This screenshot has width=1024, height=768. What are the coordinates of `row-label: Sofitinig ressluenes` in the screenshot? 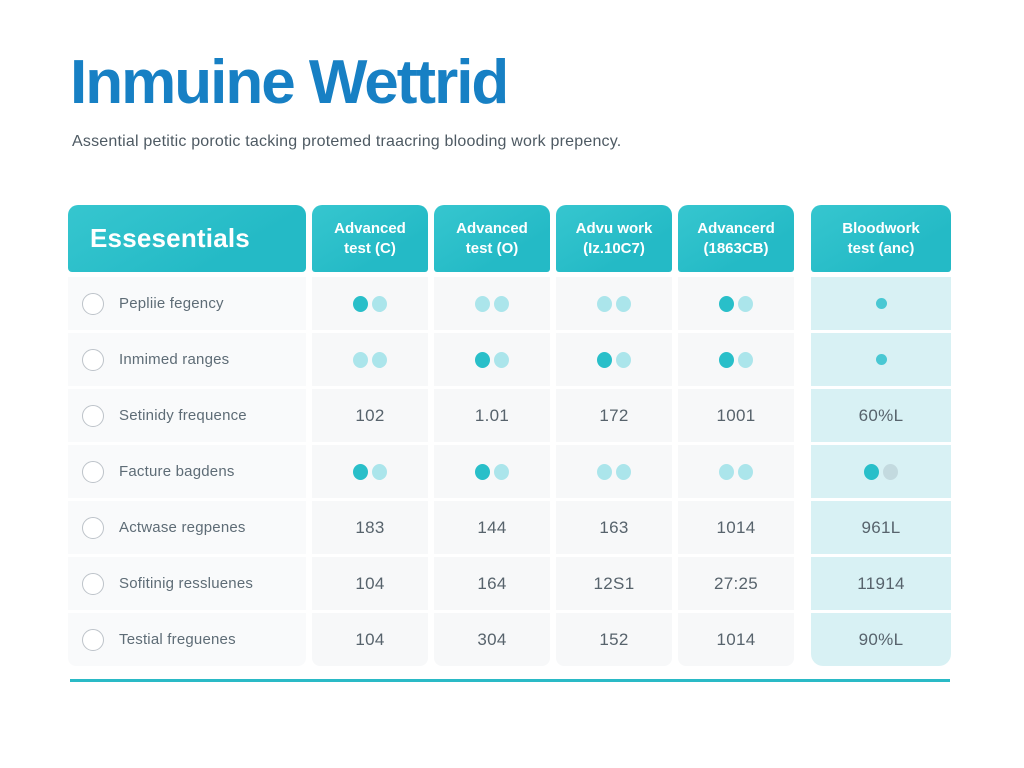 It's located at (186, 583).